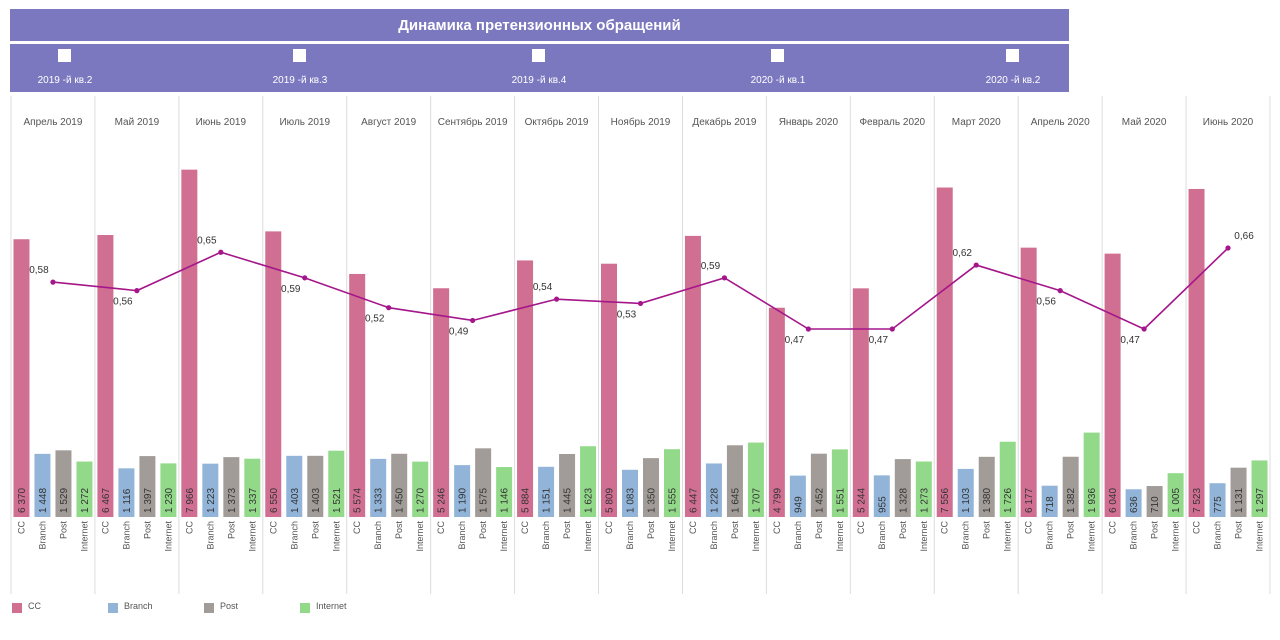  Describe the element at coordinates (337, 500) in the screenshot. I see `bar-value-label: 1 521` at that location.